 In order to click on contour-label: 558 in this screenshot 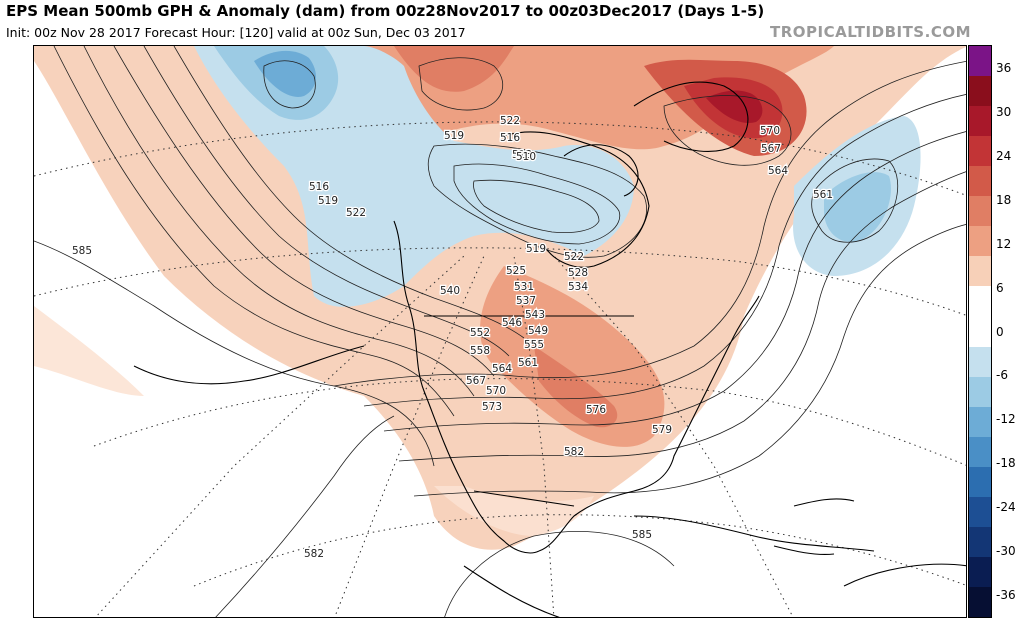, I will do `click(480, 351)`.